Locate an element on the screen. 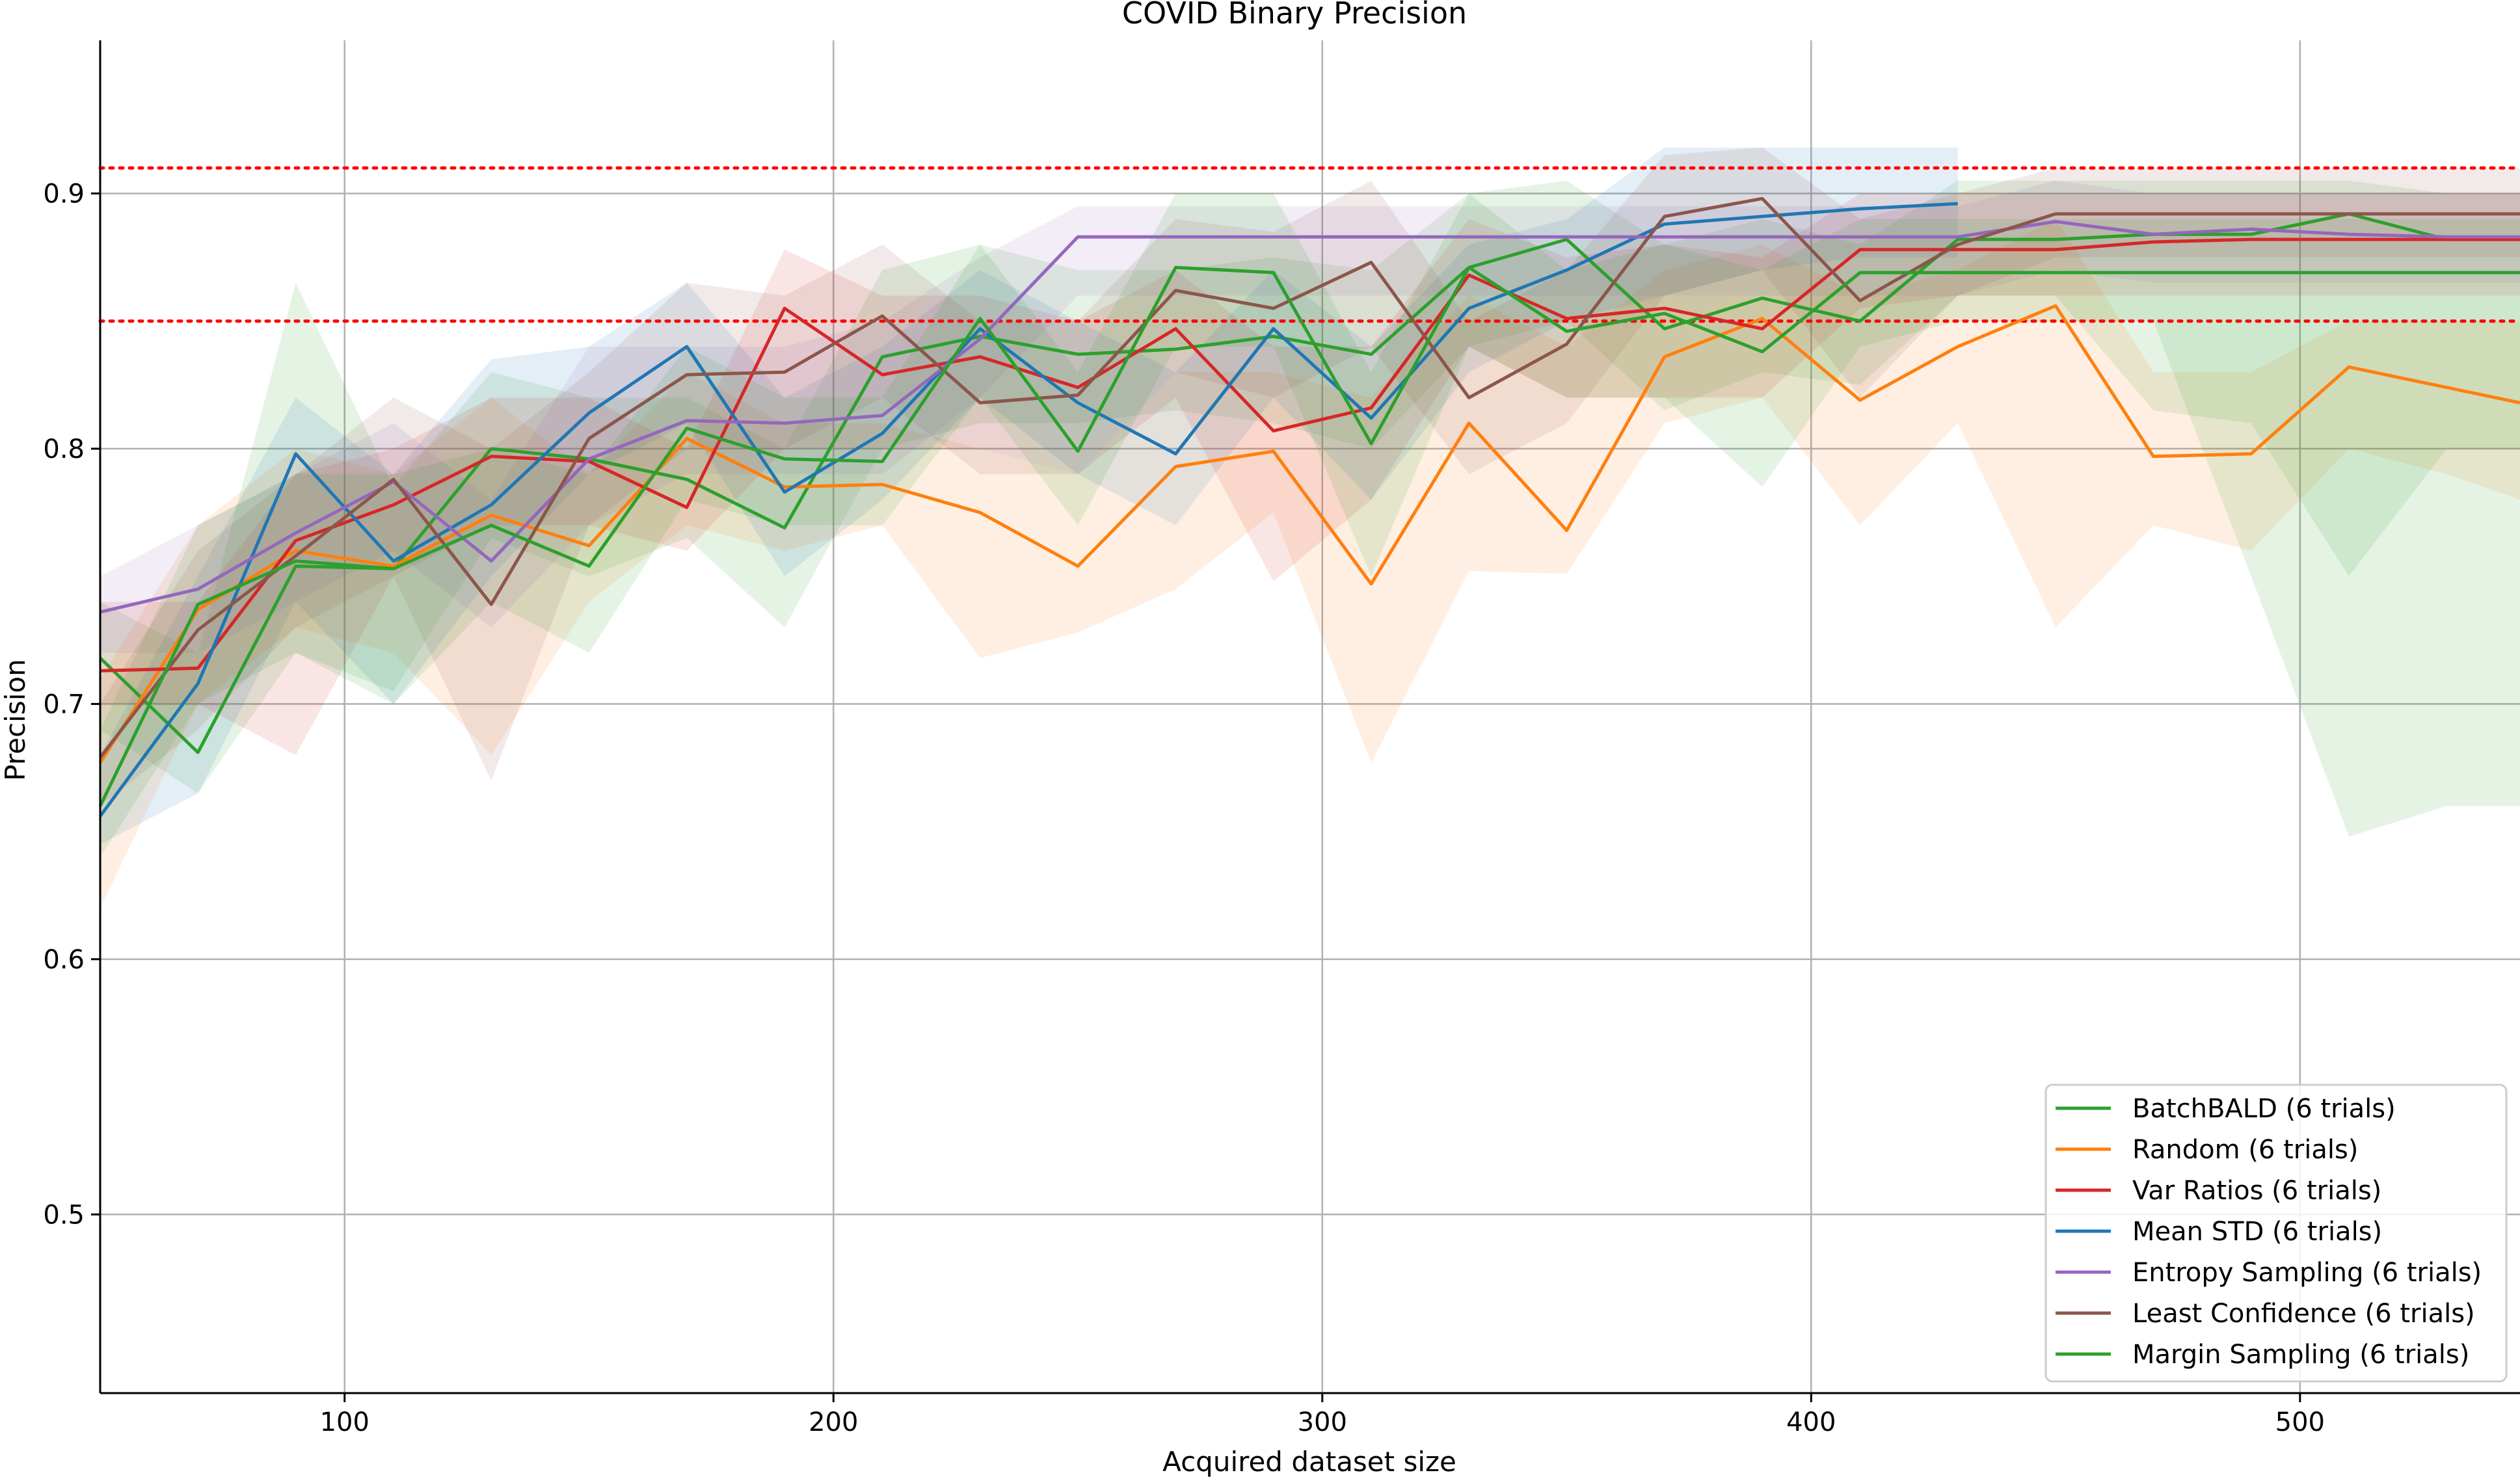 The image size is (2520, 1477). y-tick-label: 0.9 is located at coordinates (64, 194).